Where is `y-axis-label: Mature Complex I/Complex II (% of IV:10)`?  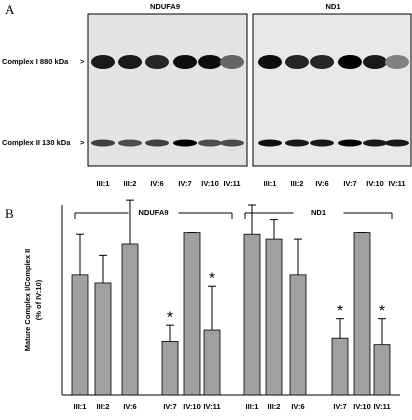
y-axis-label: Mature Complex I/Complex II (% of IV:10) is located at coordinates (33, 300).